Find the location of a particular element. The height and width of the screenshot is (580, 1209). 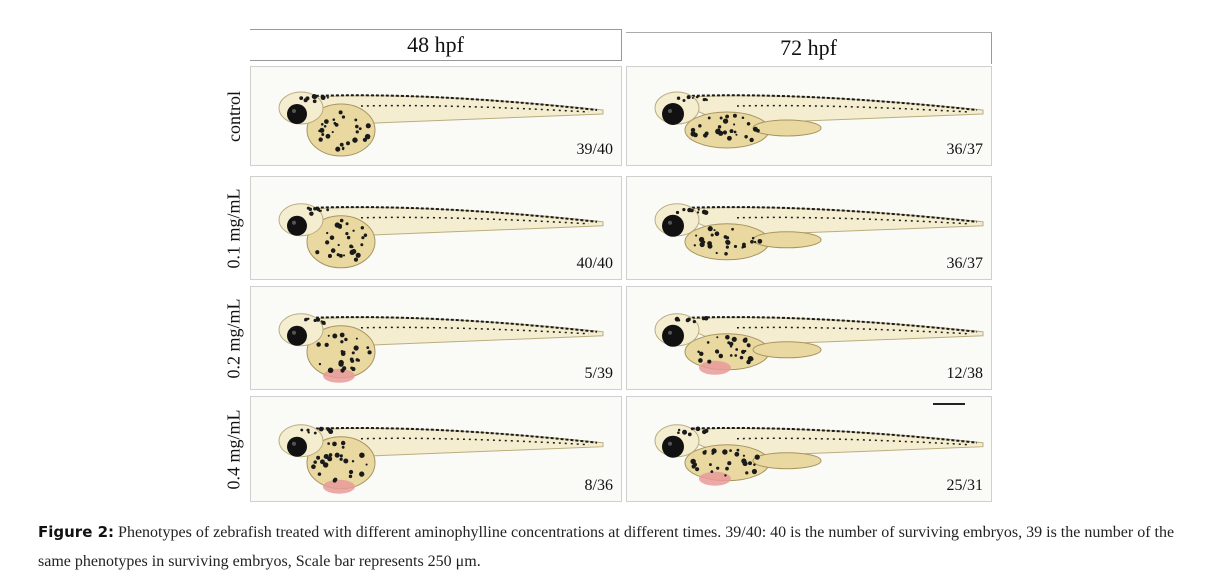

panel-0-4-48hpf: 8/36 is located at coordinates (436, 449).